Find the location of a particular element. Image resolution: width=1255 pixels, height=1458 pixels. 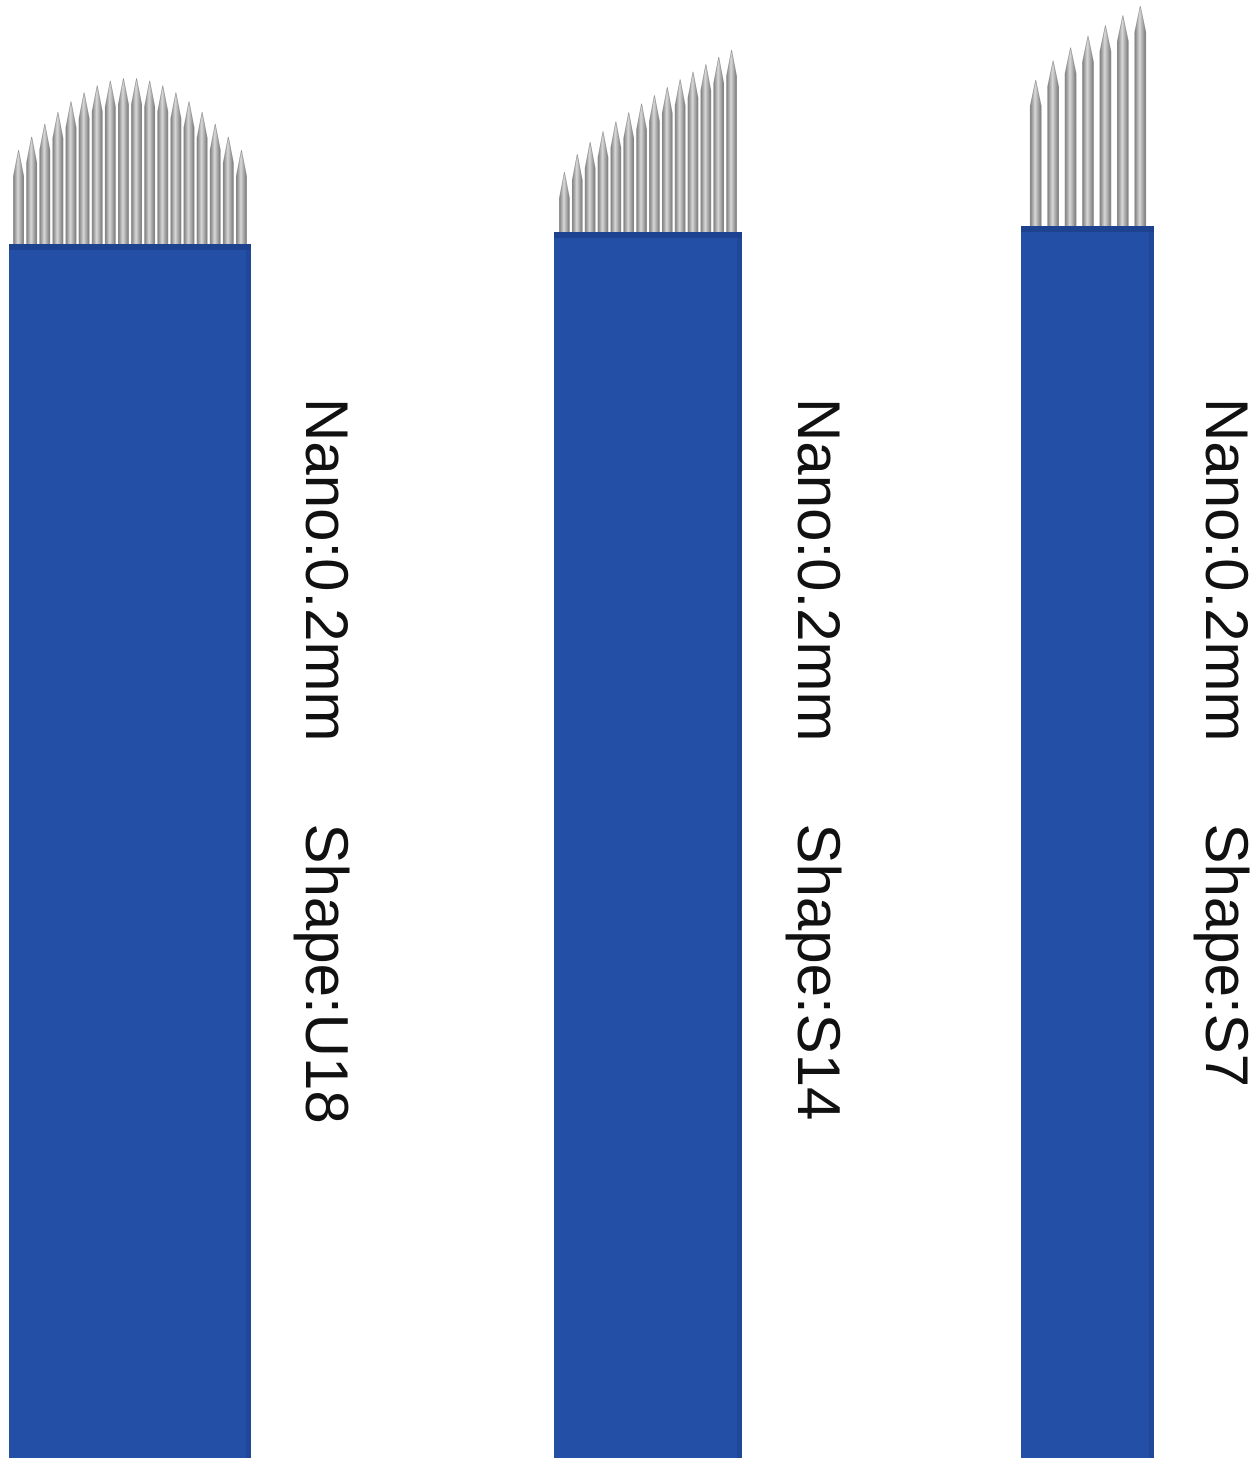

blade-s14-graphic is located at coordinates (648, 753).